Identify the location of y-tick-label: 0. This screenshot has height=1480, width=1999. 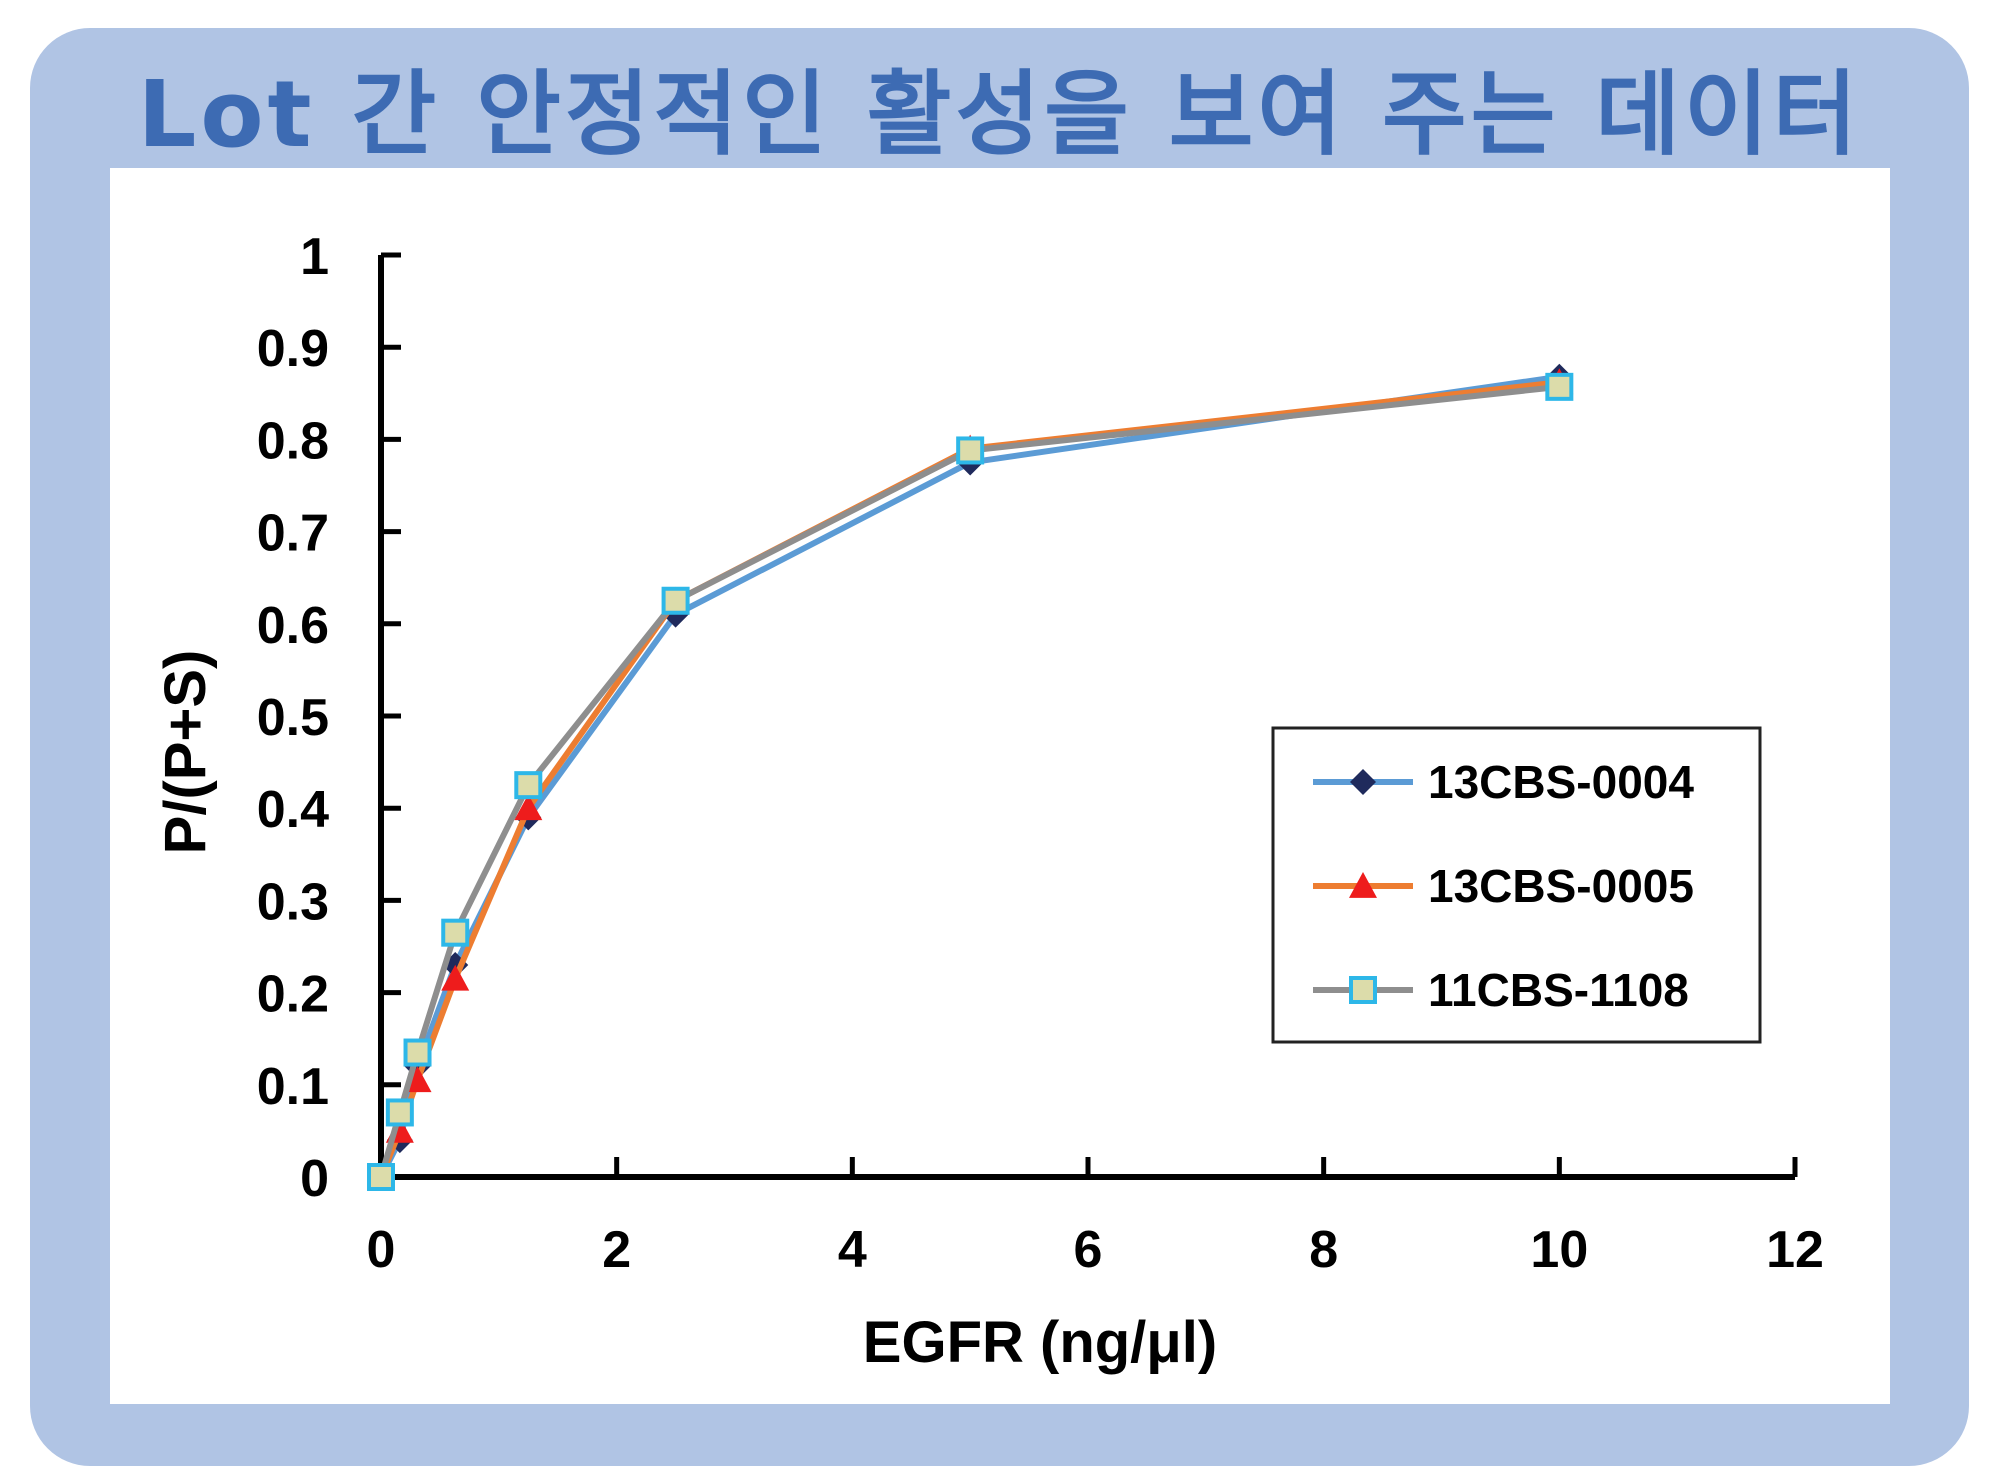
(314, 1179).